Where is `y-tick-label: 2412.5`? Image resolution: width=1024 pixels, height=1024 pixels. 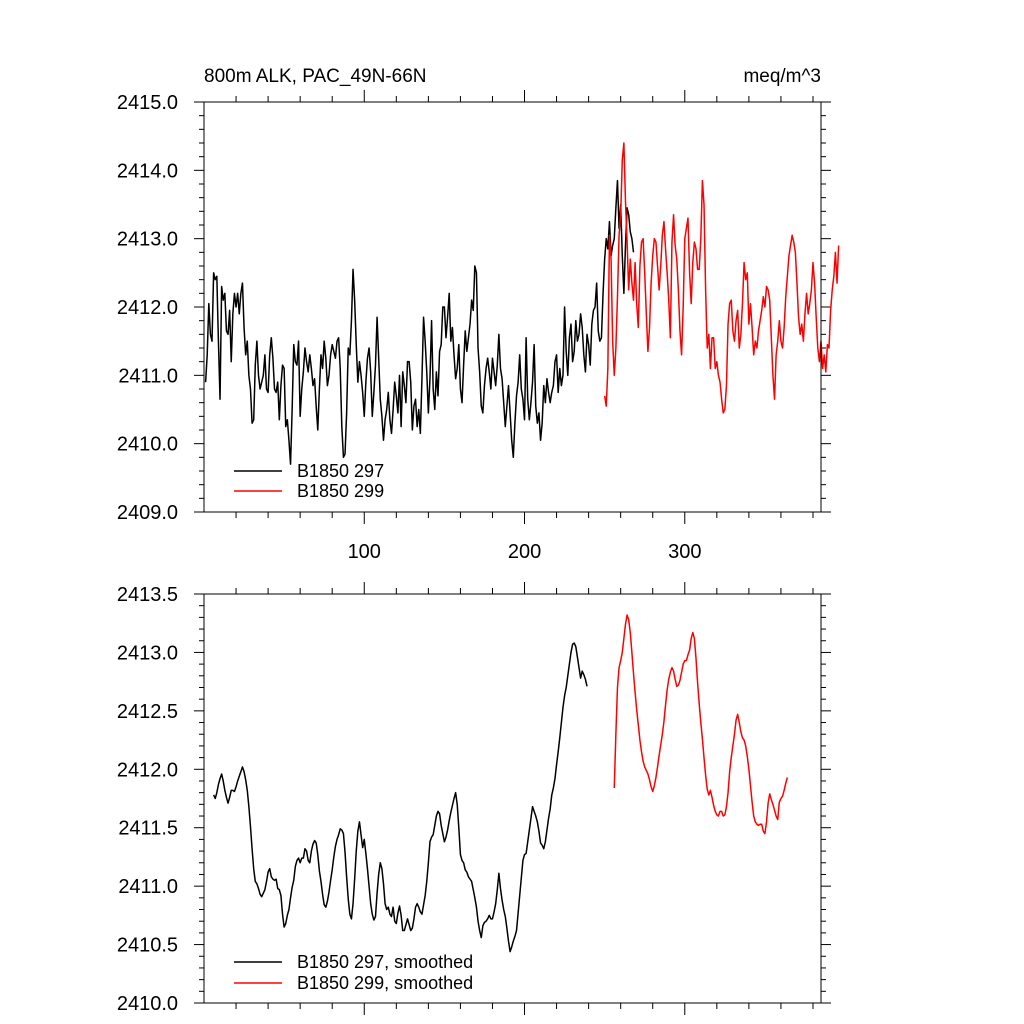
y-tick-label: 2412.5 is located at coordinates (147, 712).